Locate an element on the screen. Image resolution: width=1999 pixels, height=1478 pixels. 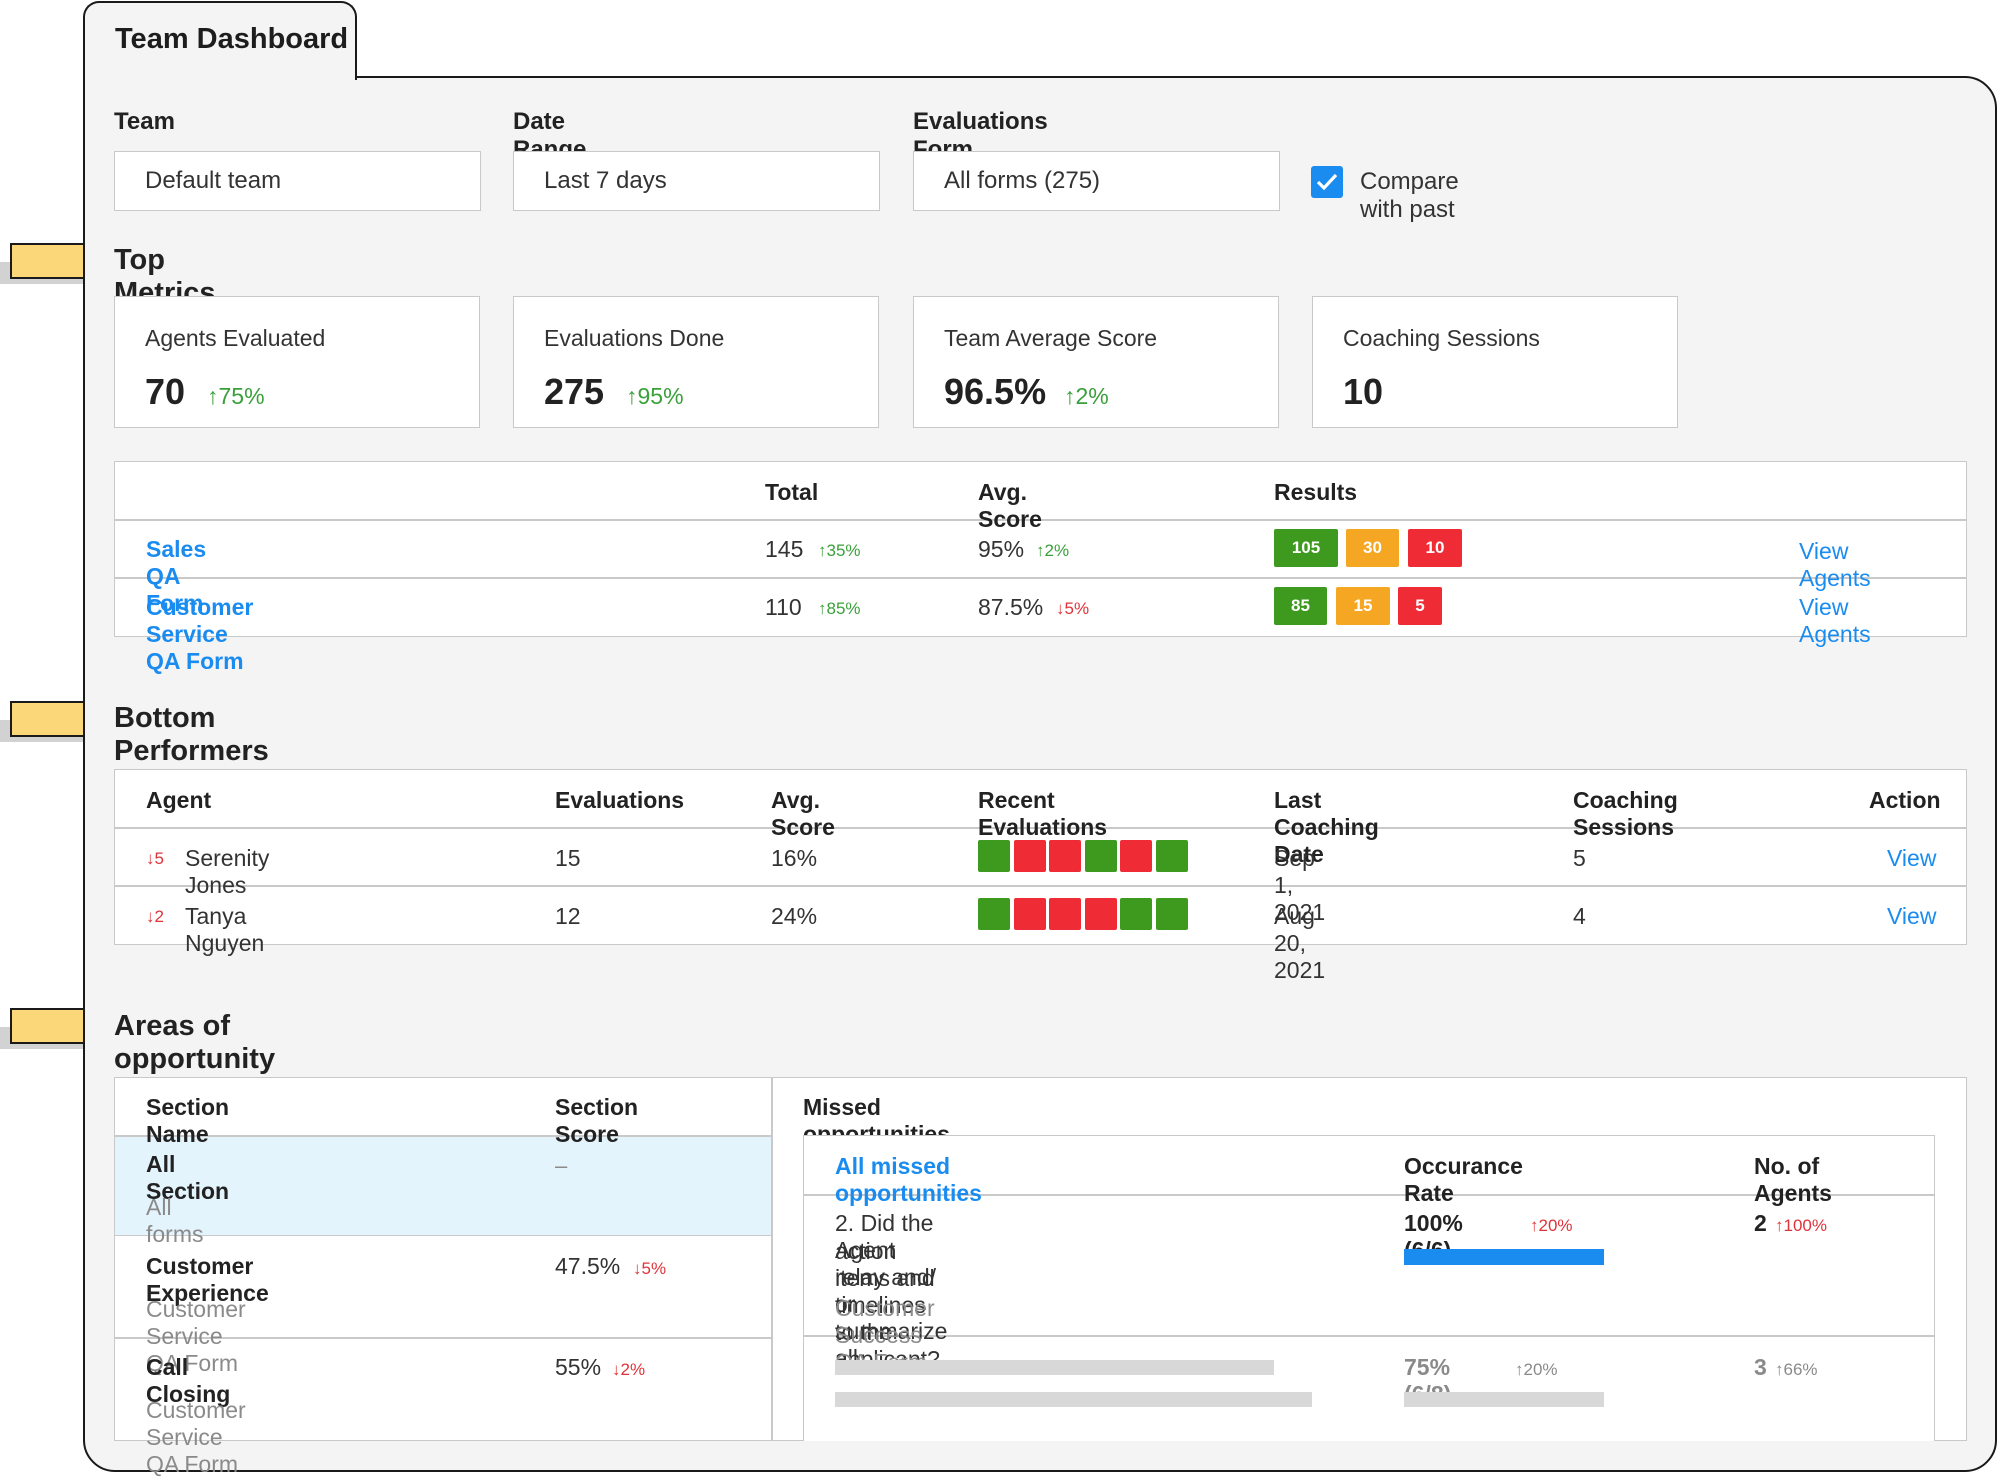
team-select: Default team is located at coordinates (297, 181).